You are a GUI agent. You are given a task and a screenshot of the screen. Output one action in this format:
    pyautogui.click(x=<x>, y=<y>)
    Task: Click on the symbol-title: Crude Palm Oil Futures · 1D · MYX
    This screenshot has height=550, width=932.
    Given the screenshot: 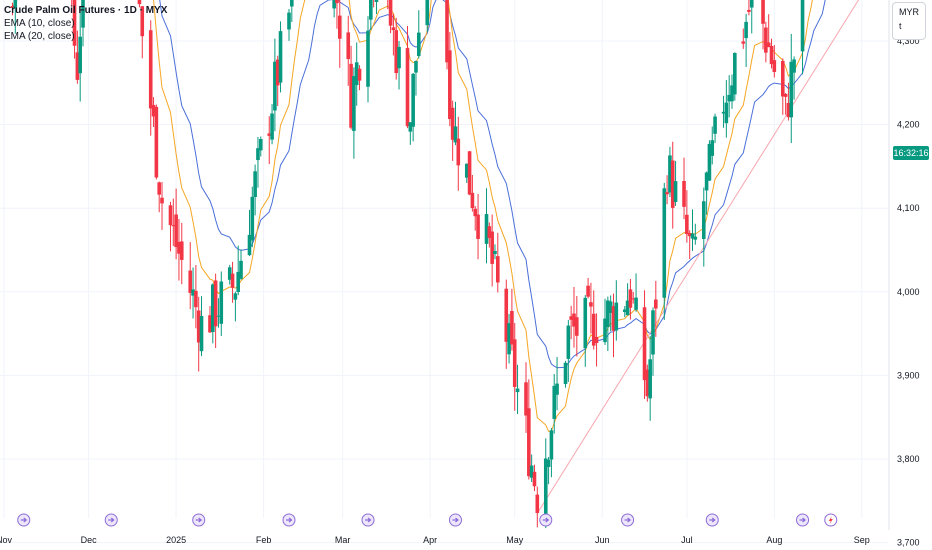 What is the action you would take?
    pyautogui.click(x=86, y=10)
    